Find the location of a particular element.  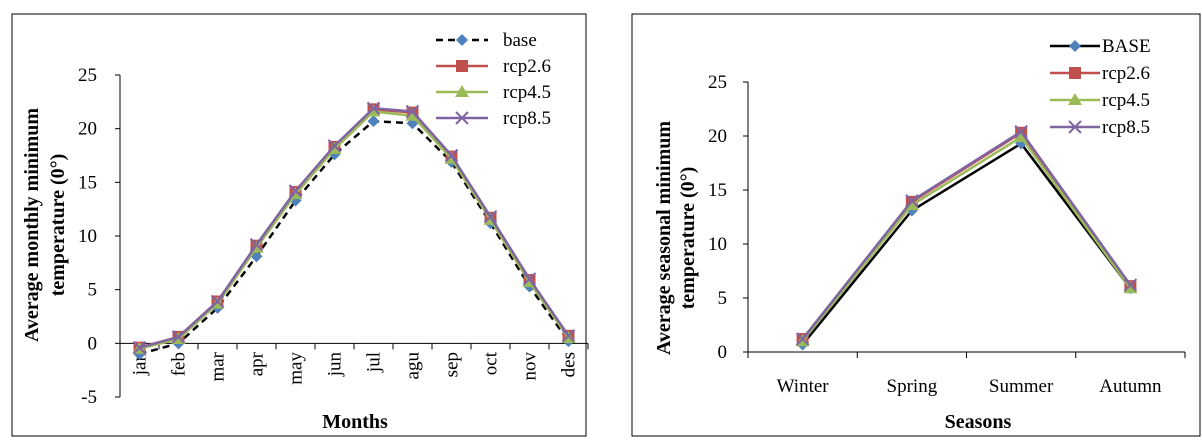

x-tick-label: jan is located at coordinates (140, 364).